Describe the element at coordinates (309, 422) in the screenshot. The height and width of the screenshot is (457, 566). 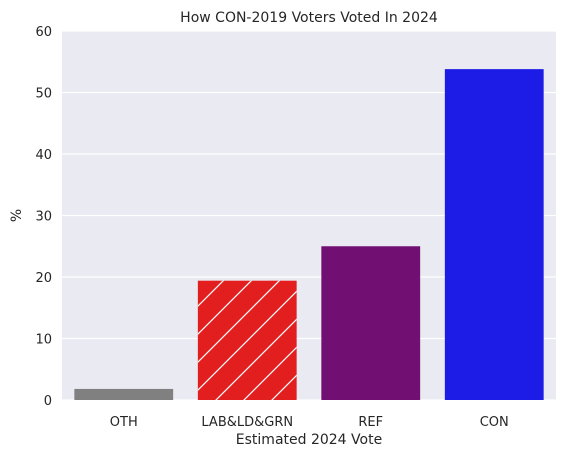
I see `x-axis-ticks: OTH LAB&LD&GRN REF CON` at that location.